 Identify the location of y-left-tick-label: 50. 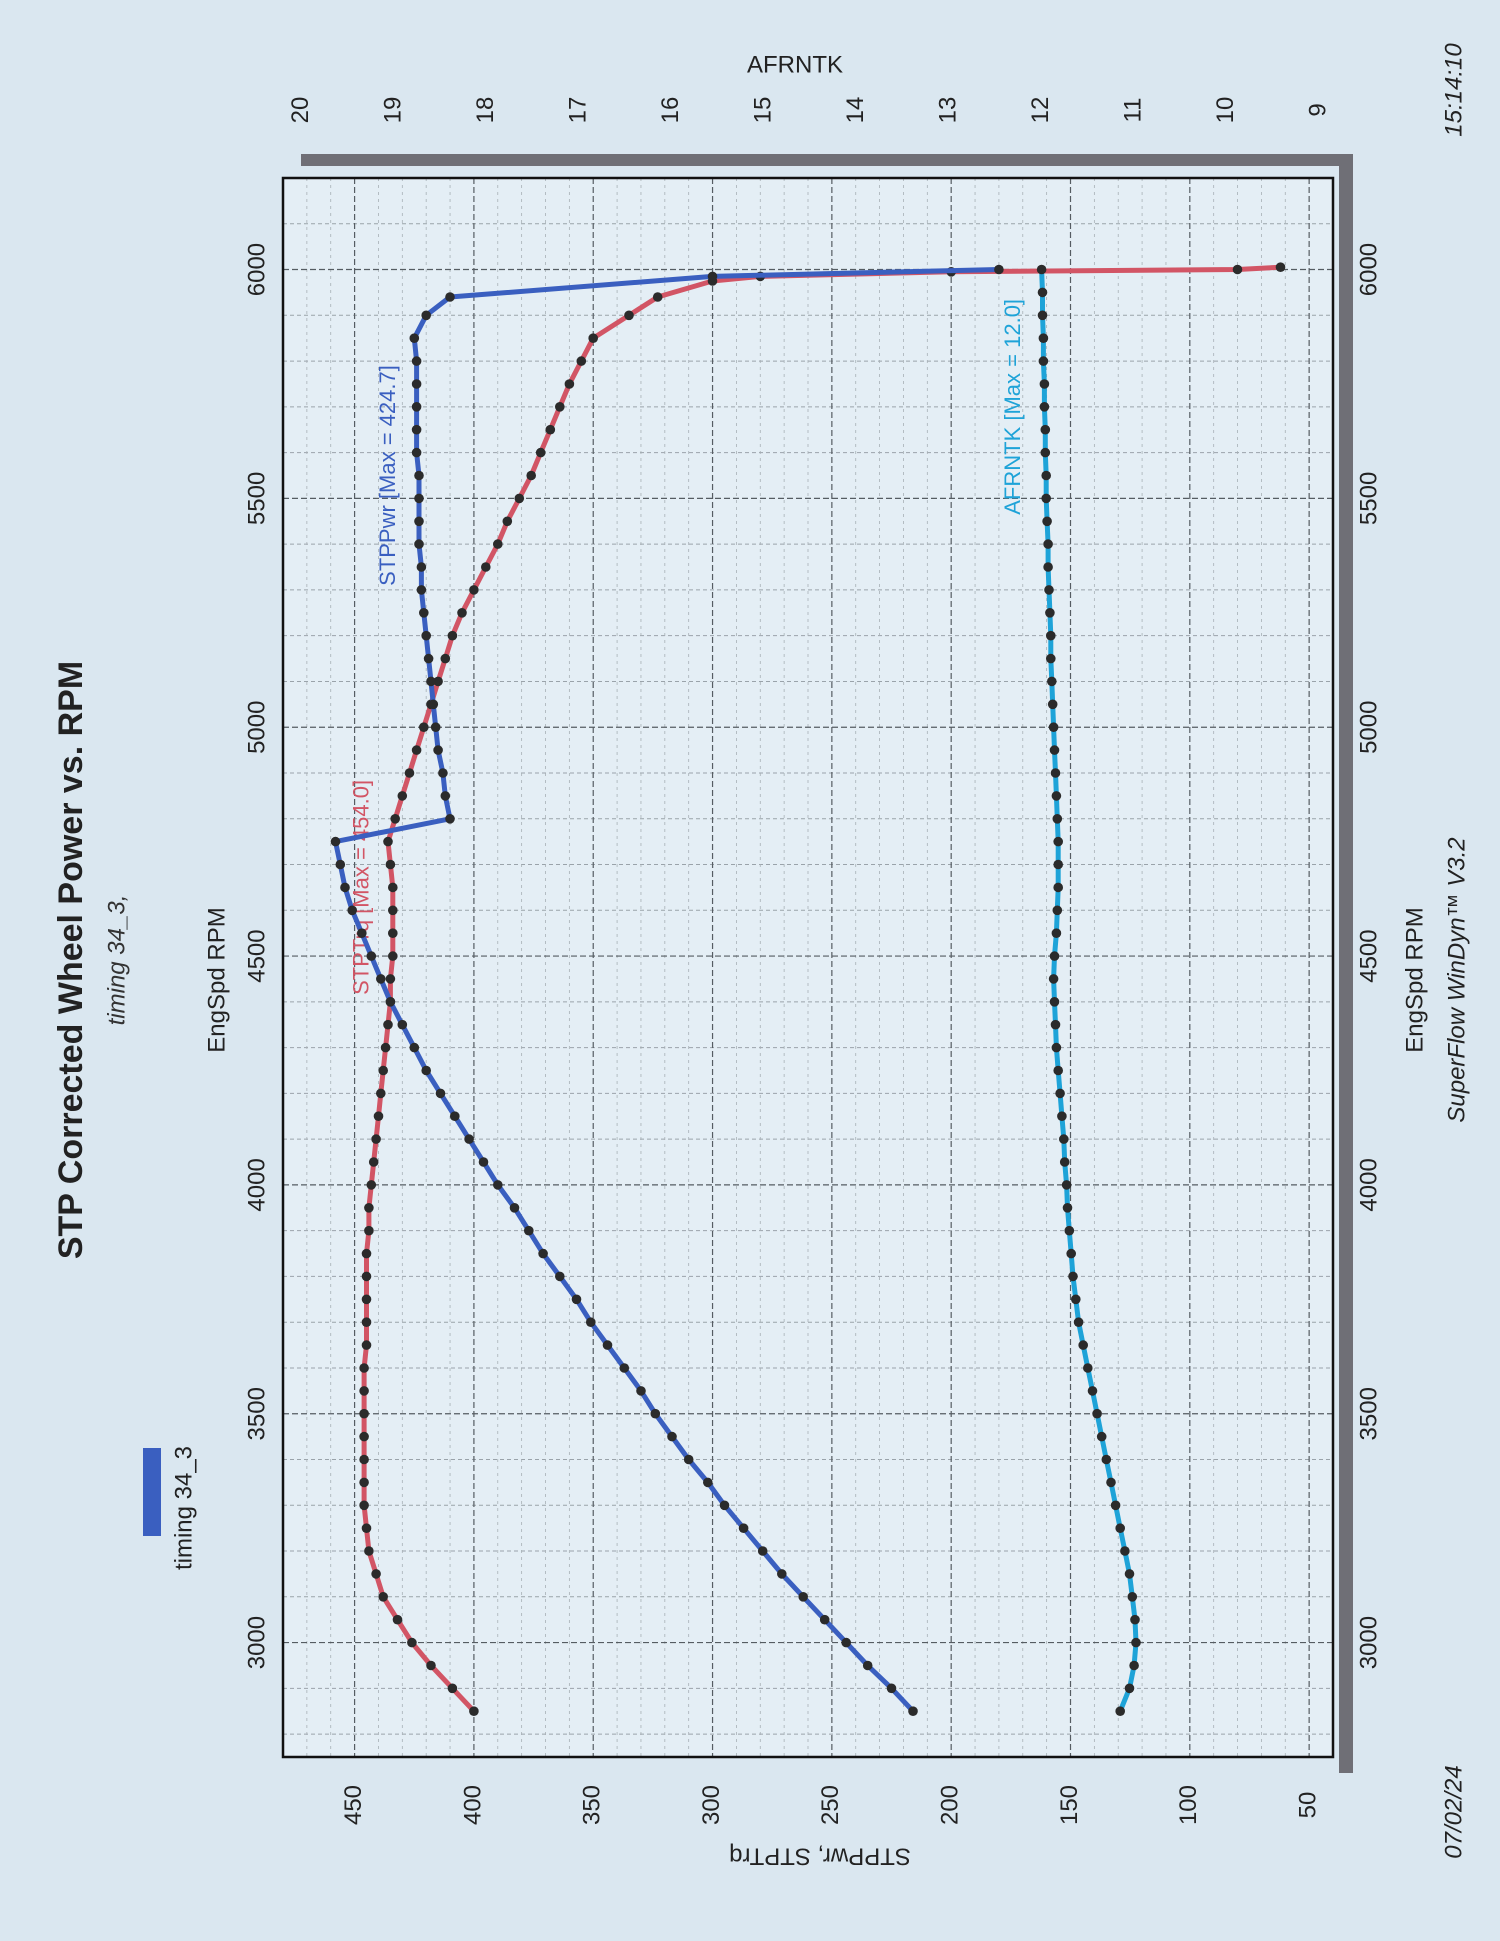
(1307, 1805).